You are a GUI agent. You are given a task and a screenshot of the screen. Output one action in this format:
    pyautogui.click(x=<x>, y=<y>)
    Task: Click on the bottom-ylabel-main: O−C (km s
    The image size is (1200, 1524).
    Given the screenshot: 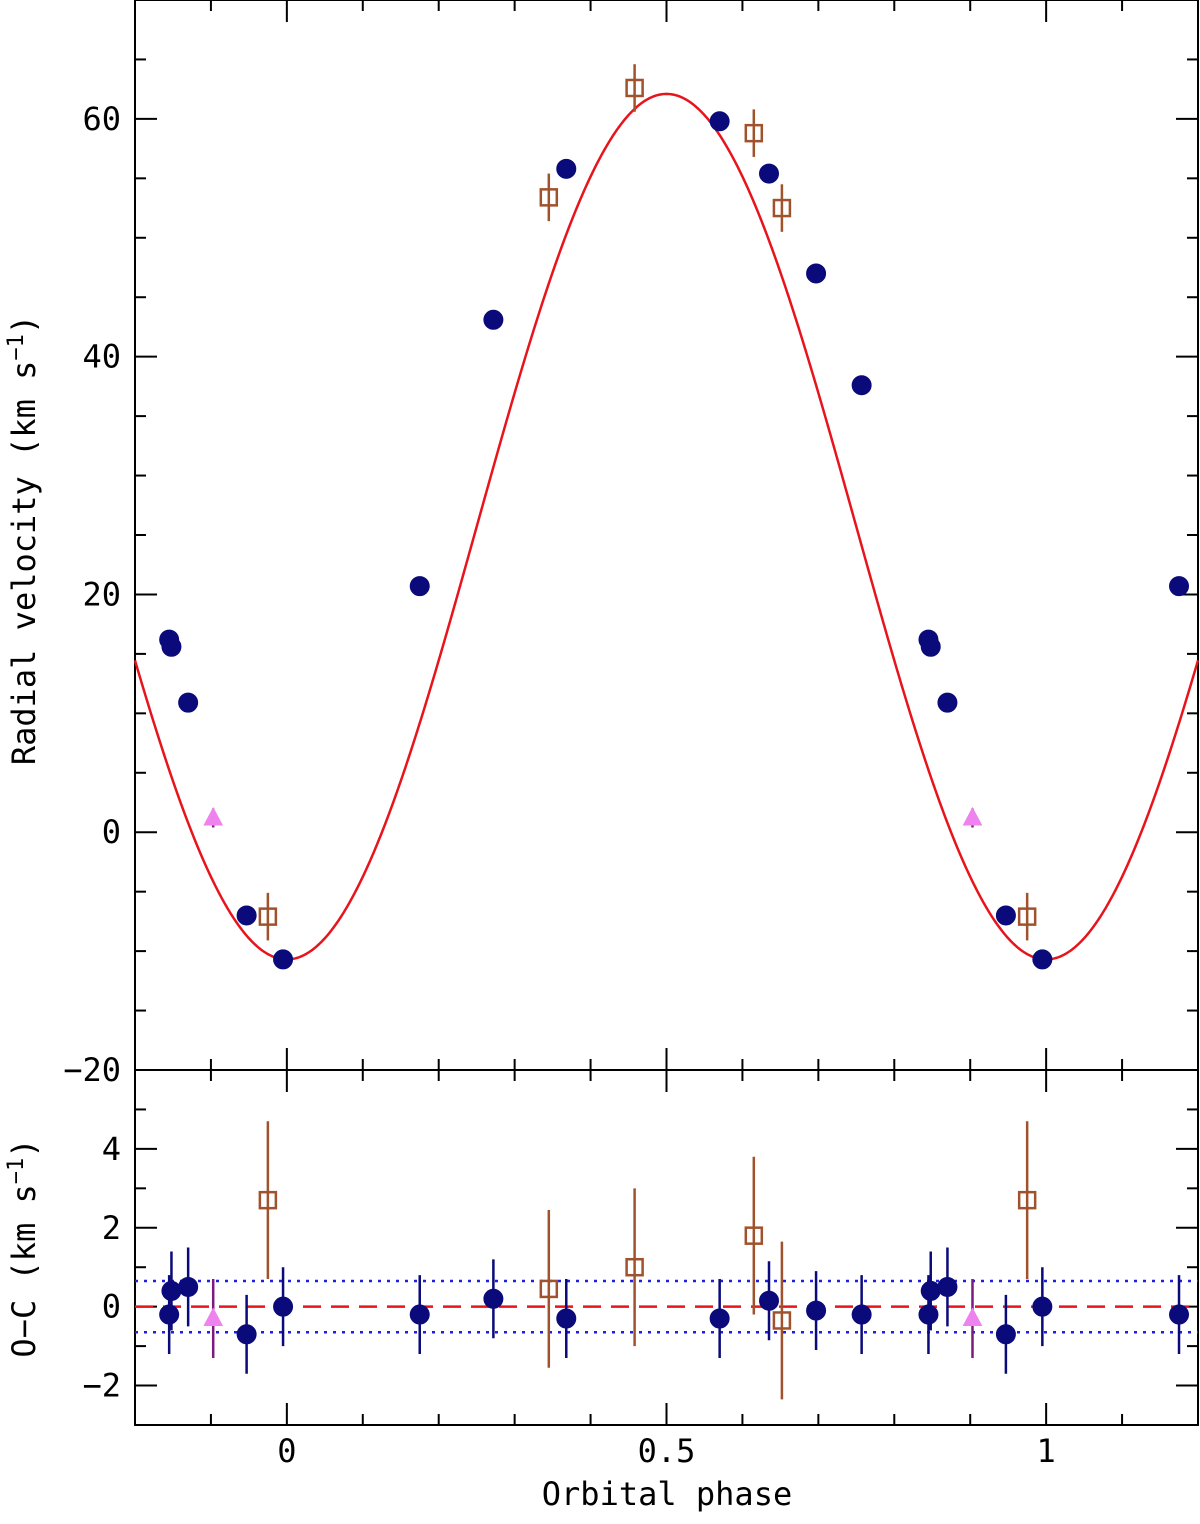 What is the action you would take?
    pyautogui.click(x=24, y=1270)
    